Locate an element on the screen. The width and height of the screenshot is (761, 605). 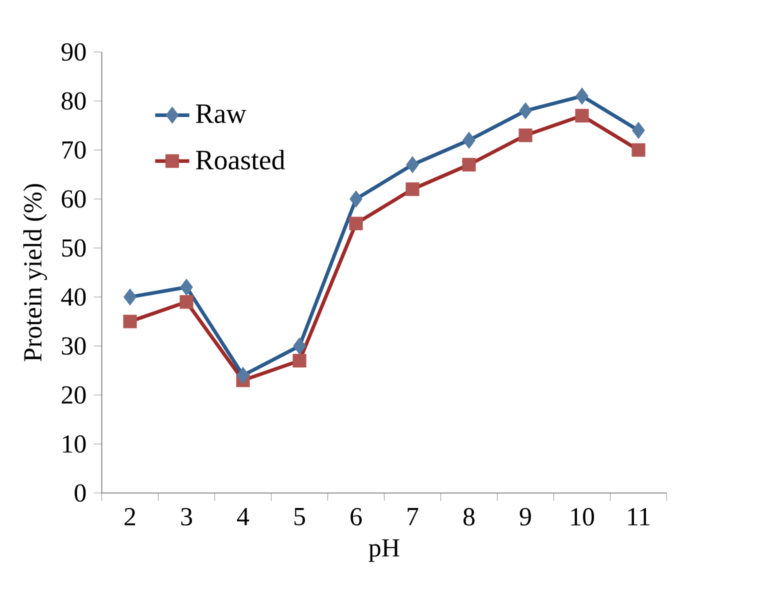
x-tick-label: 10 is located at coordinates (582, 517).